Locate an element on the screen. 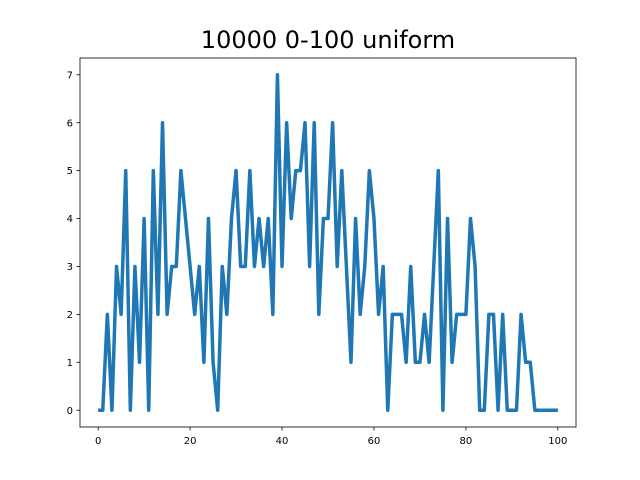 The height and width of the screenshot is (480, 640). y-tick-label: 0 is located at coordinates (70, 411).